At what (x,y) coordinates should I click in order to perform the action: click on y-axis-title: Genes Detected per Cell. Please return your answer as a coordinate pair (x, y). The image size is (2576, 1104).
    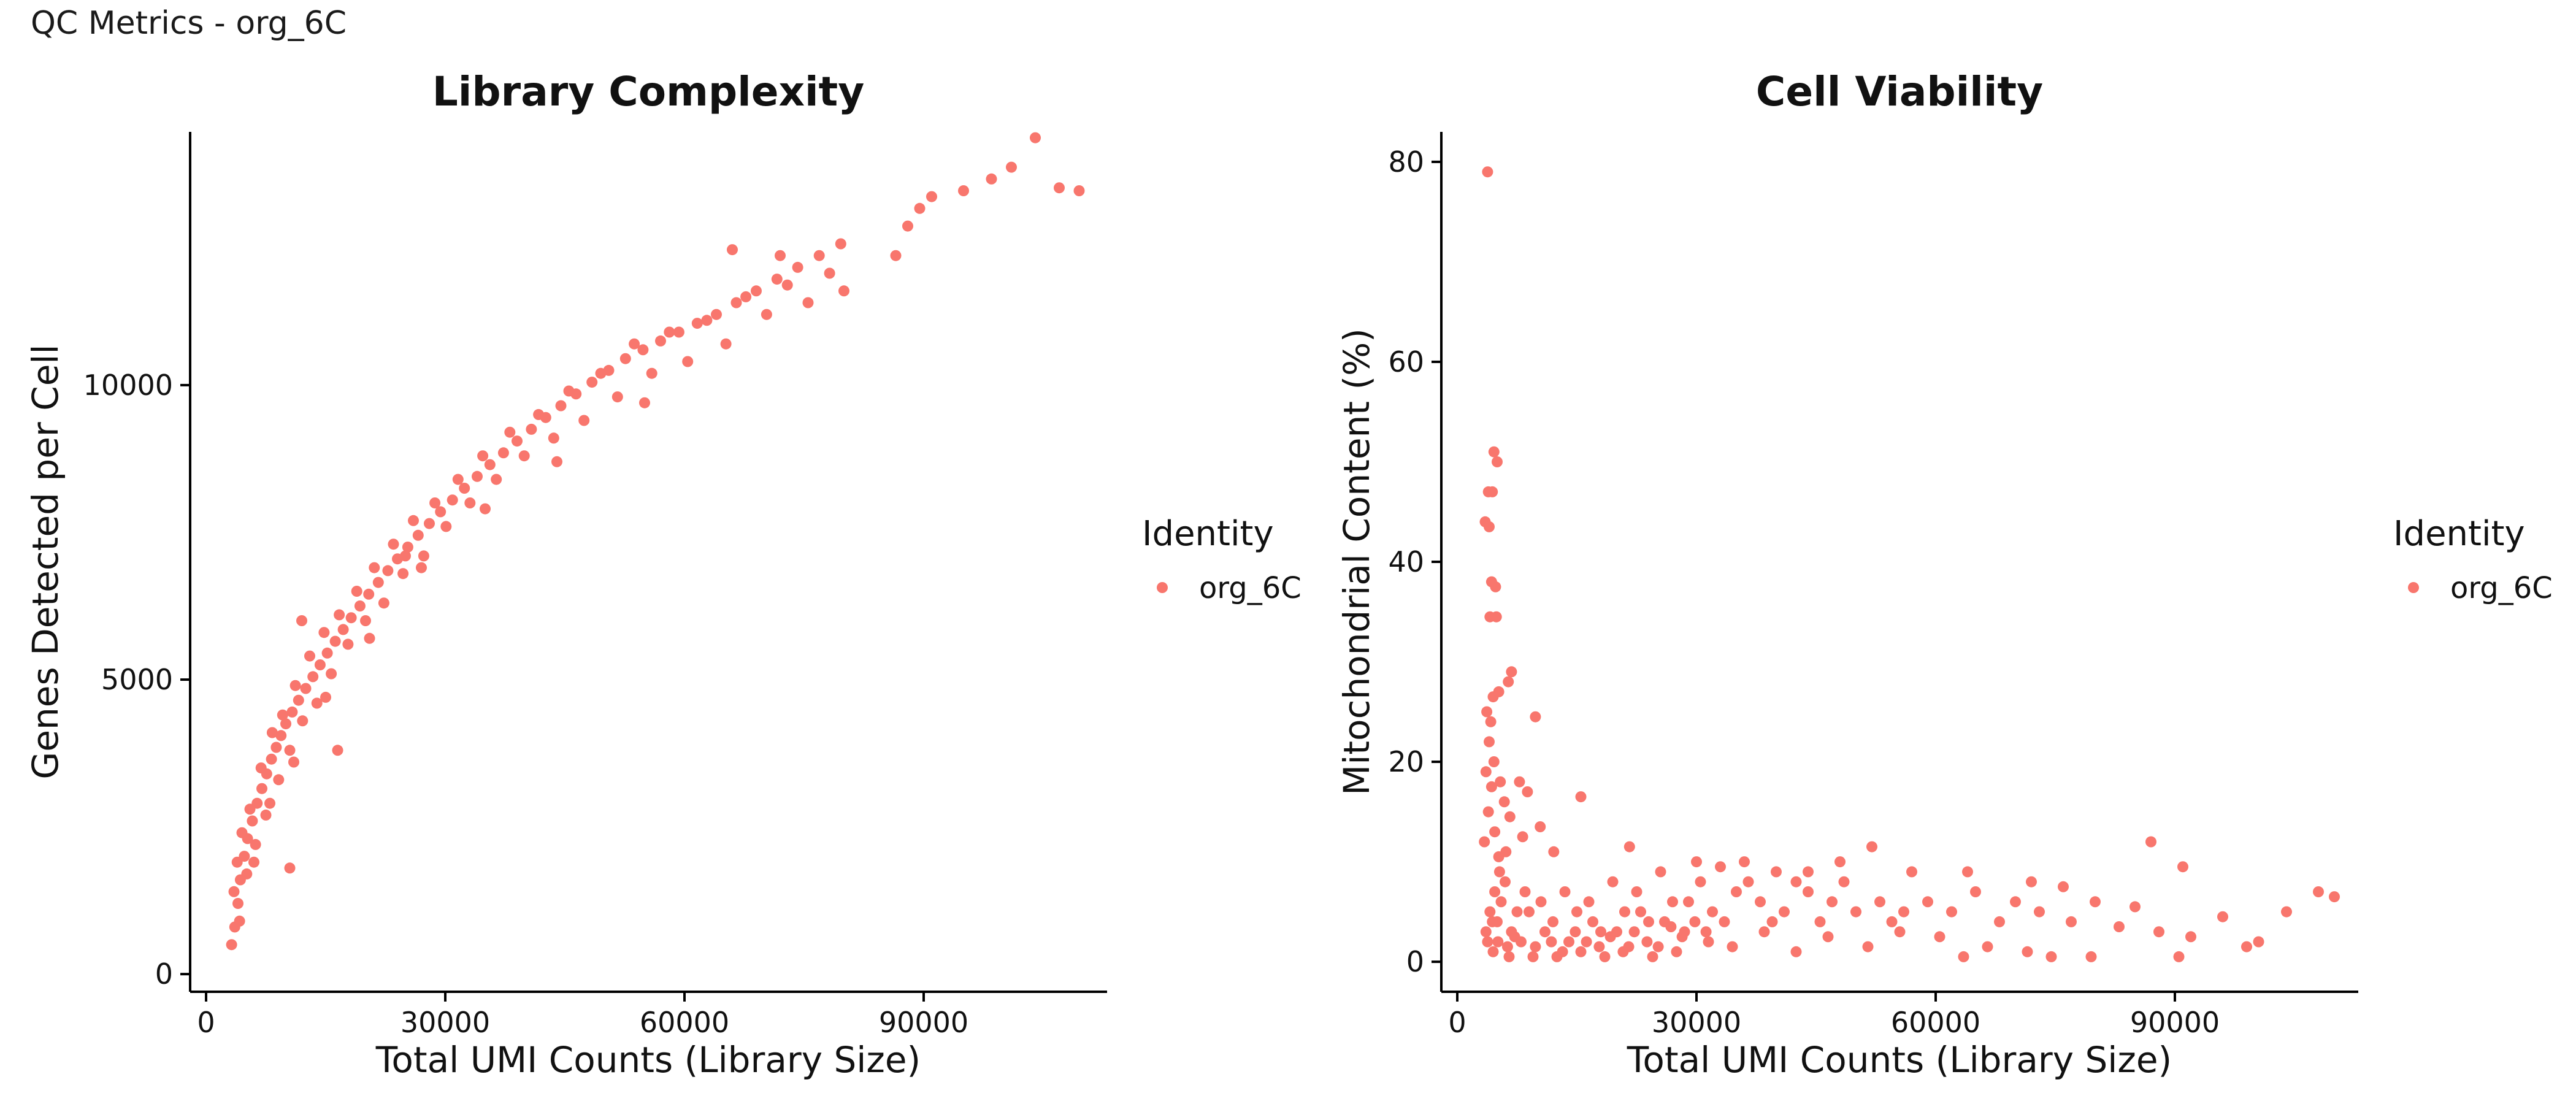
    Looking at the image, I should click on (45, 561).